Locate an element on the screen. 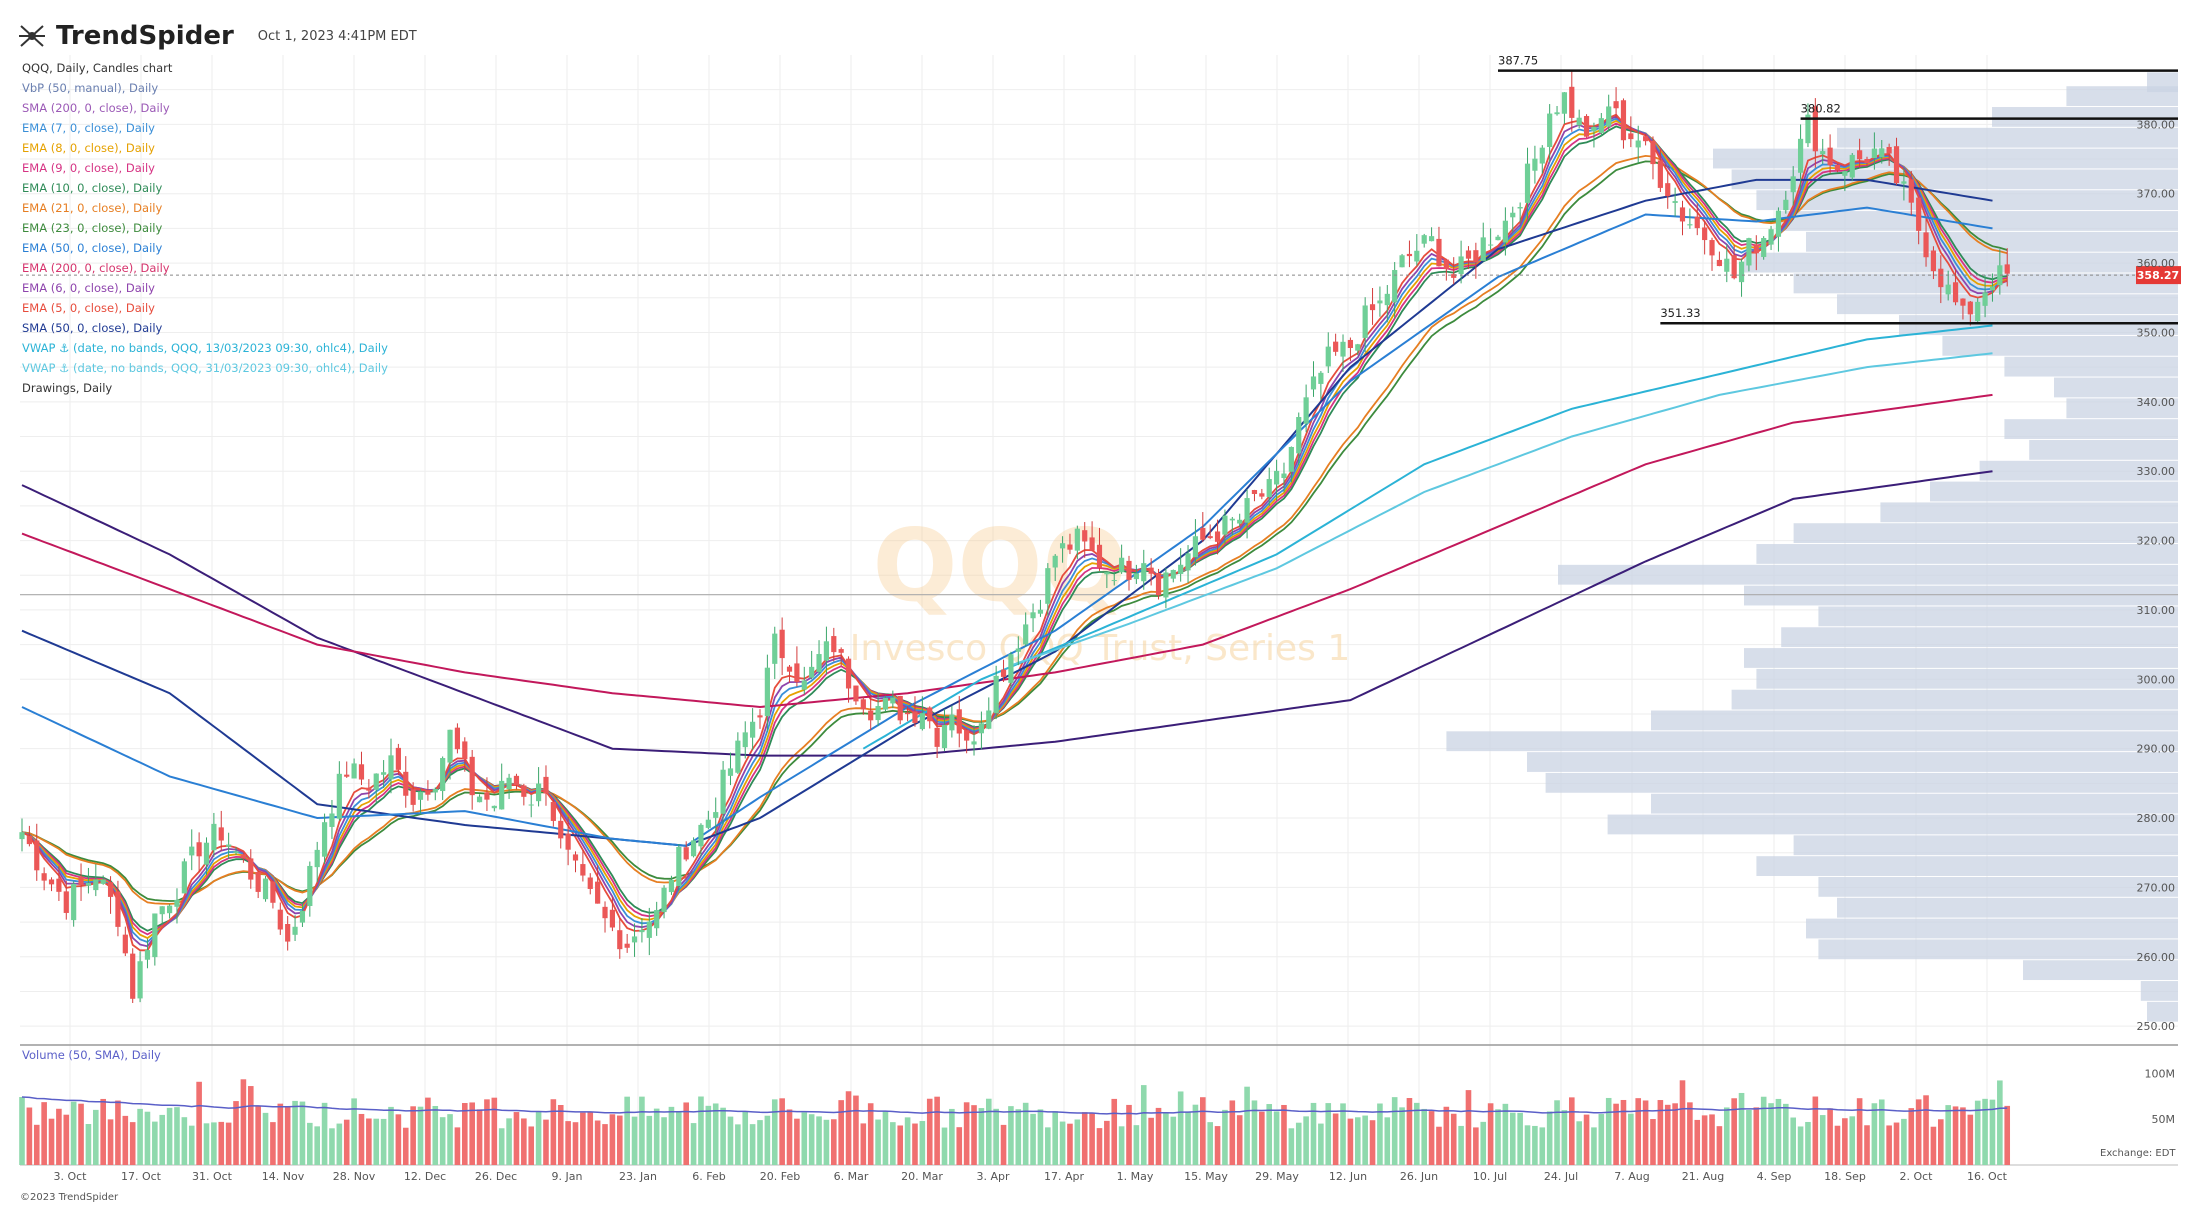 This screenshot has width=2207, height=1213. legend-item: EMA (21, 0, close), Daily is located at coordinates (92, 208).